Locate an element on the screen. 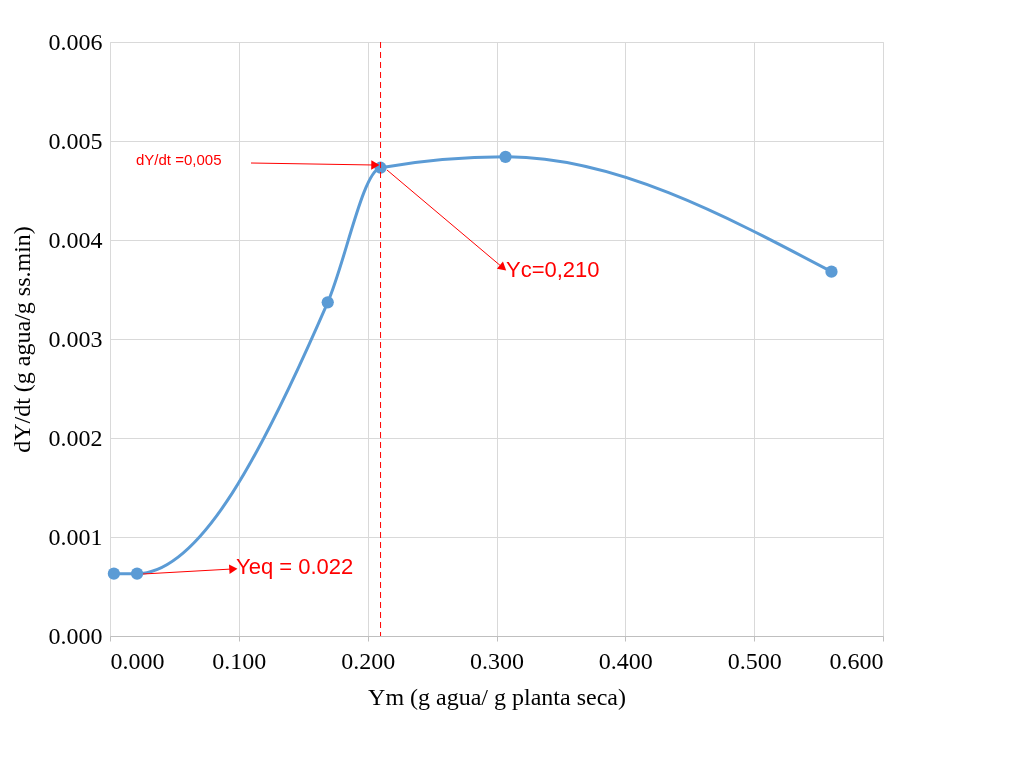 The image size is (1014, 760). x-tick-label: 0.200 is located at coordinates (368, 660).